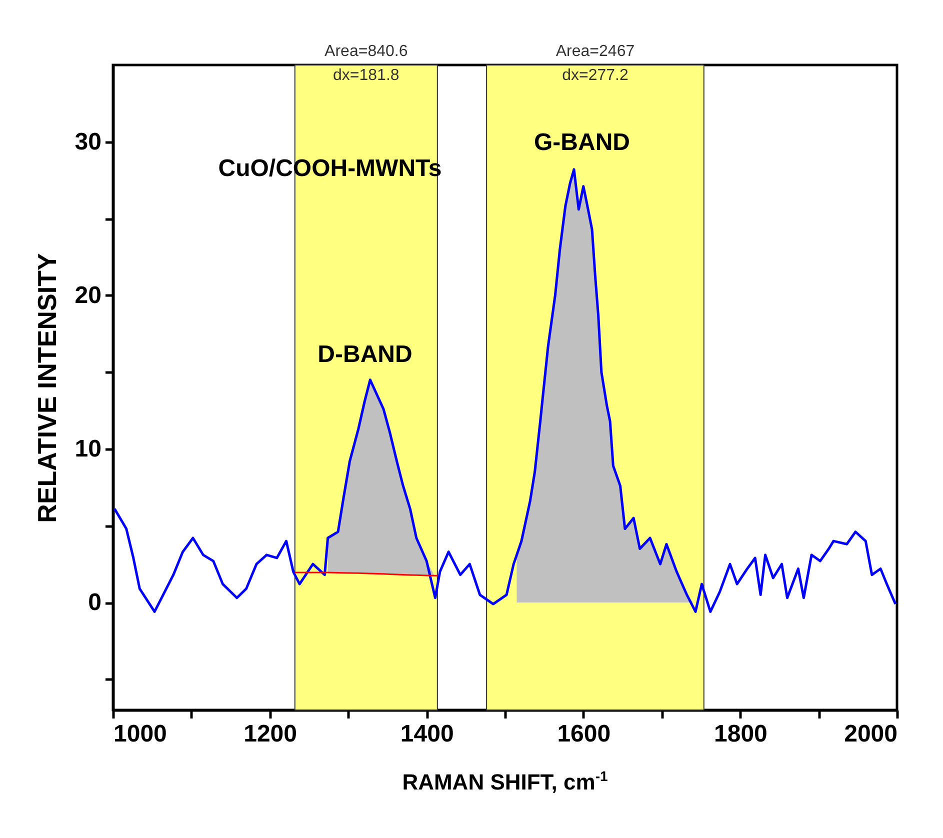 The height and width of the screenshot is (838, 943). I want to click on y-axis-title: RELATIVE INTENSITY, so click(47, 388).